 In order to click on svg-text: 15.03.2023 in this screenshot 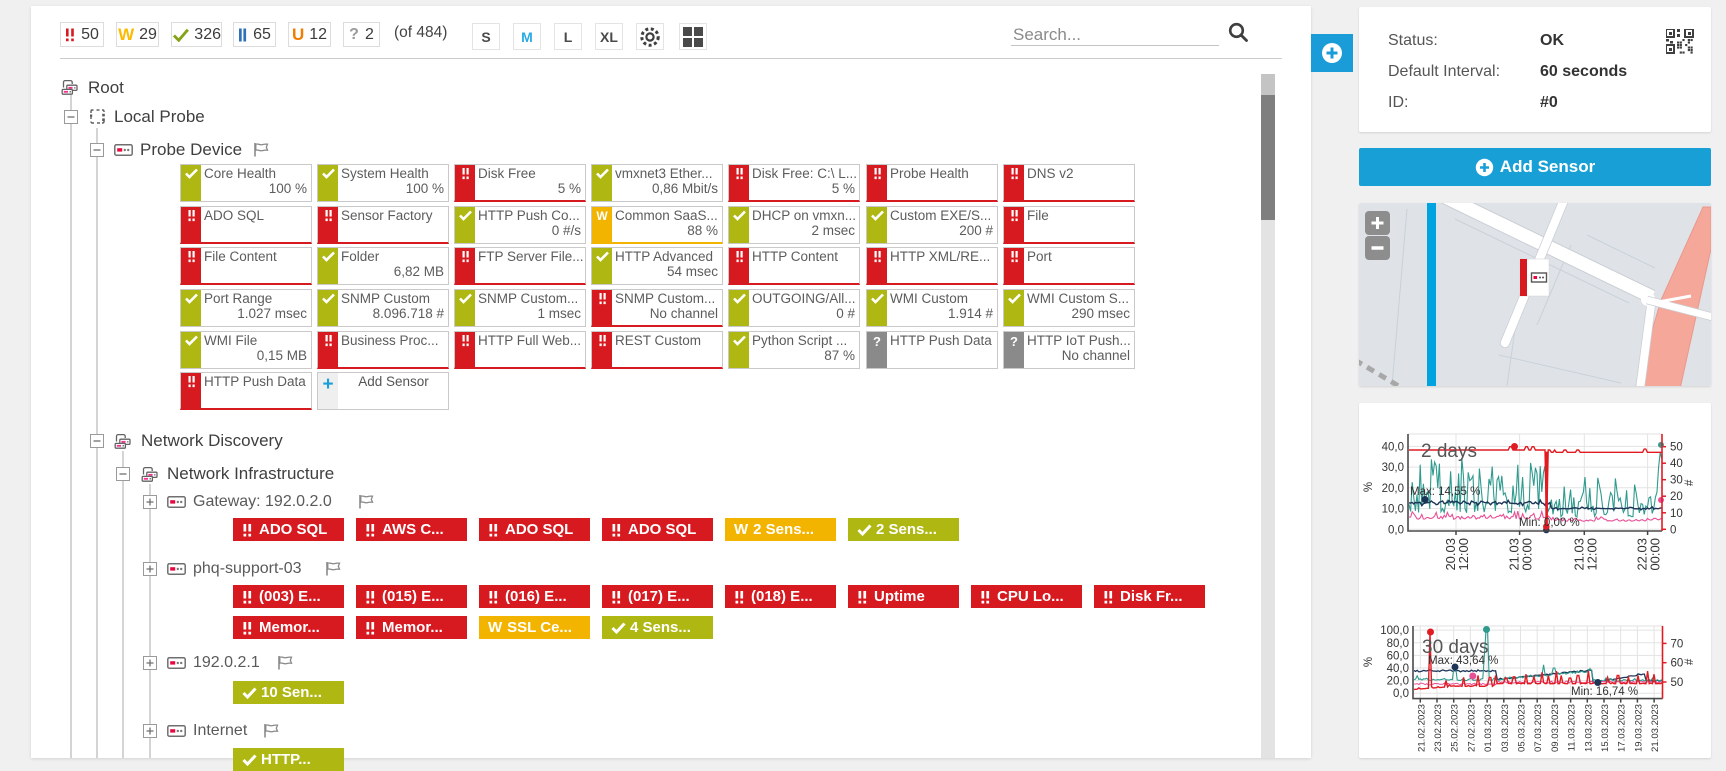, I will do `click(1605, 728)`.